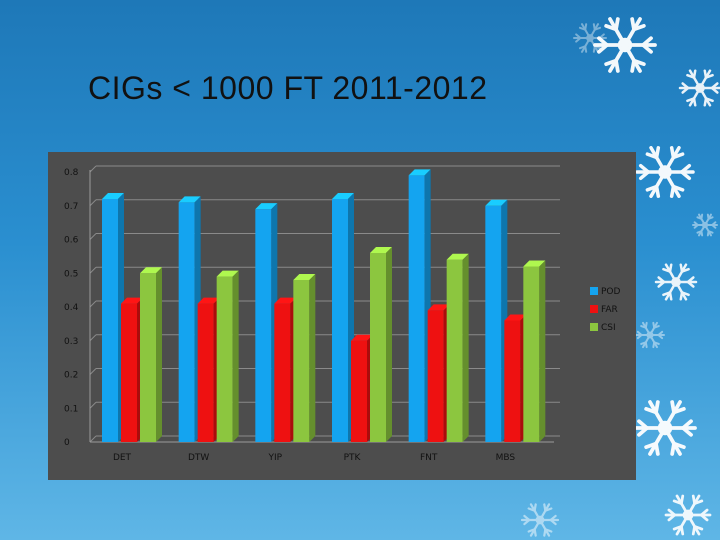 The height and width of the screenshot is (540, 720). I want to click on bar-pod-det, so click(113, 317).